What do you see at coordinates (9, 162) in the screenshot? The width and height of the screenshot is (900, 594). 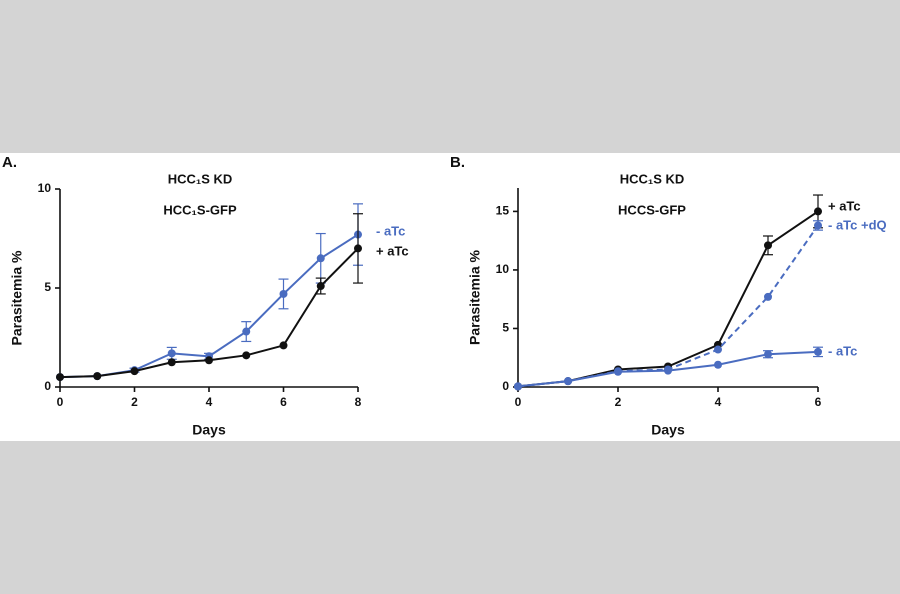 I see `panel-label: A.` at bounding box center [9, 162].